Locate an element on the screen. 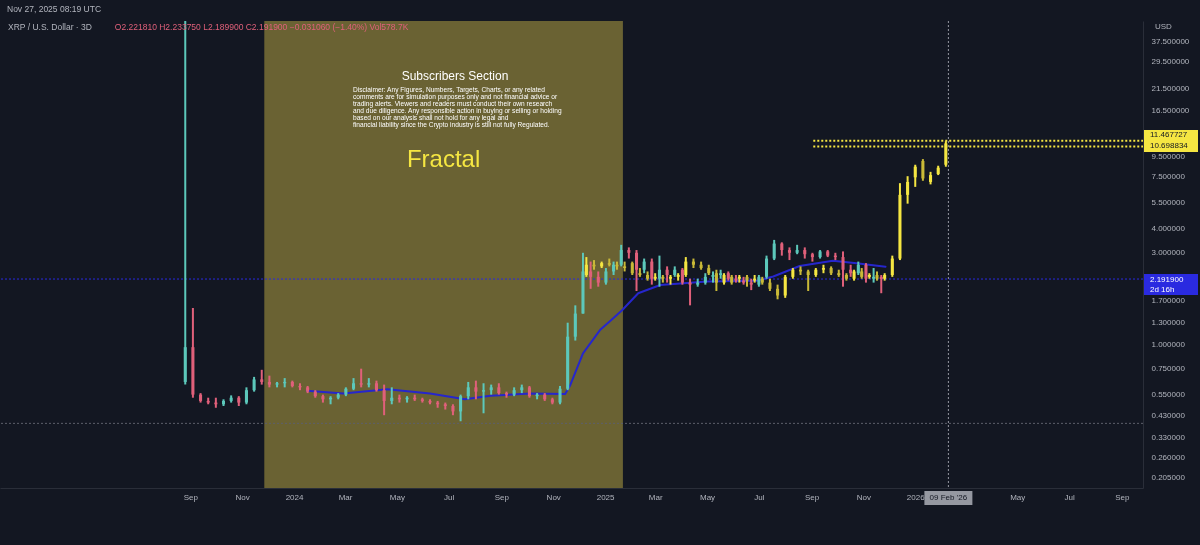 The height and width of the screenshot is (545, 1200). ref-line-label: 2.191900 2d 16h is located at coordinates (1167, 284).